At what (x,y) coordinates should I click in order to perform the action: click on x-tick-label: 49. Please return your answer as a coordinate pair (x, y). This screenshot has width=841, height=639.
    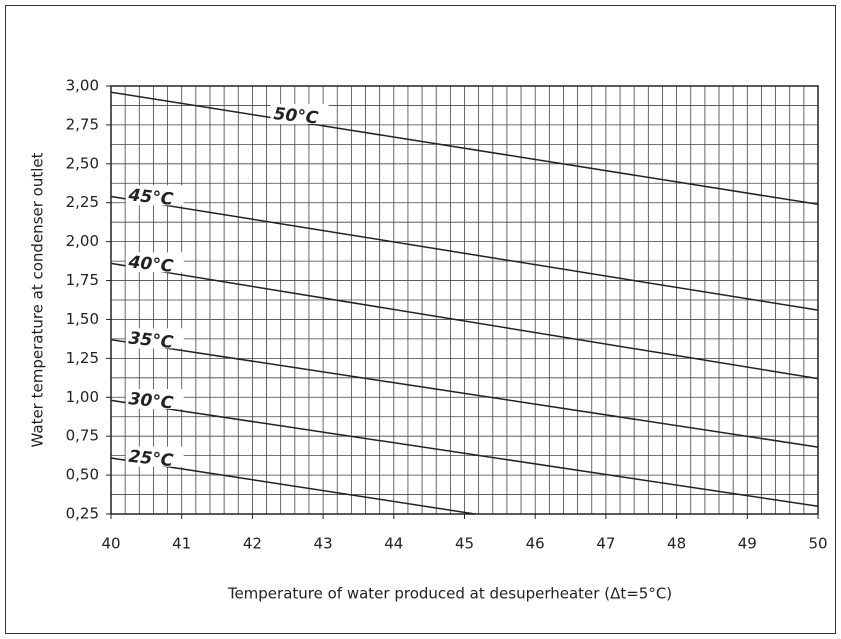
    Looking at the image, I should click on (747, 544).